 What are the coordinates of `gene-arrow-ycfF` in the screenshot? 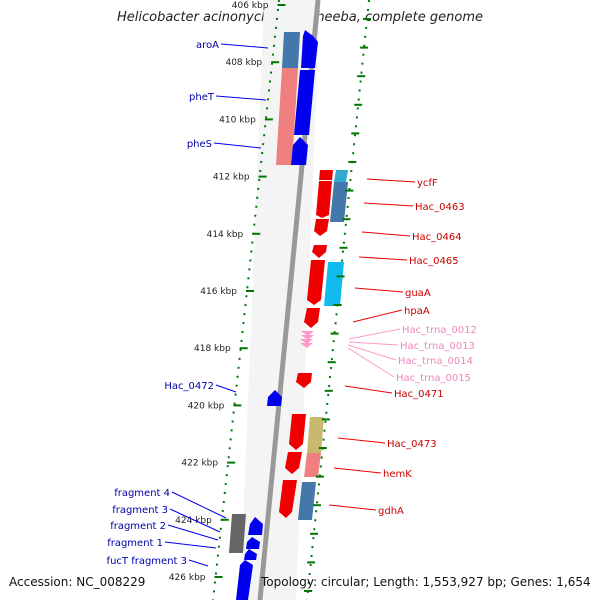 It's located at (326, 175).